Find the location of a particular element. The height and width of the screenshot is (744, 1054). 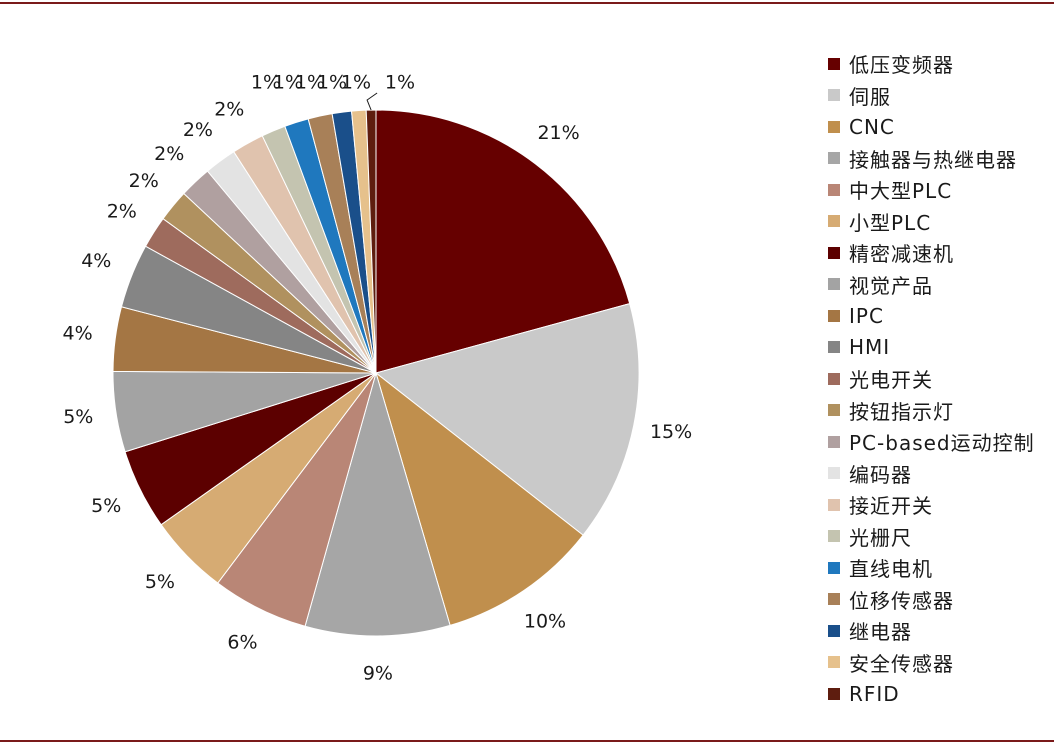

legend-label: 编码器 is located at coordinates (880, 474).